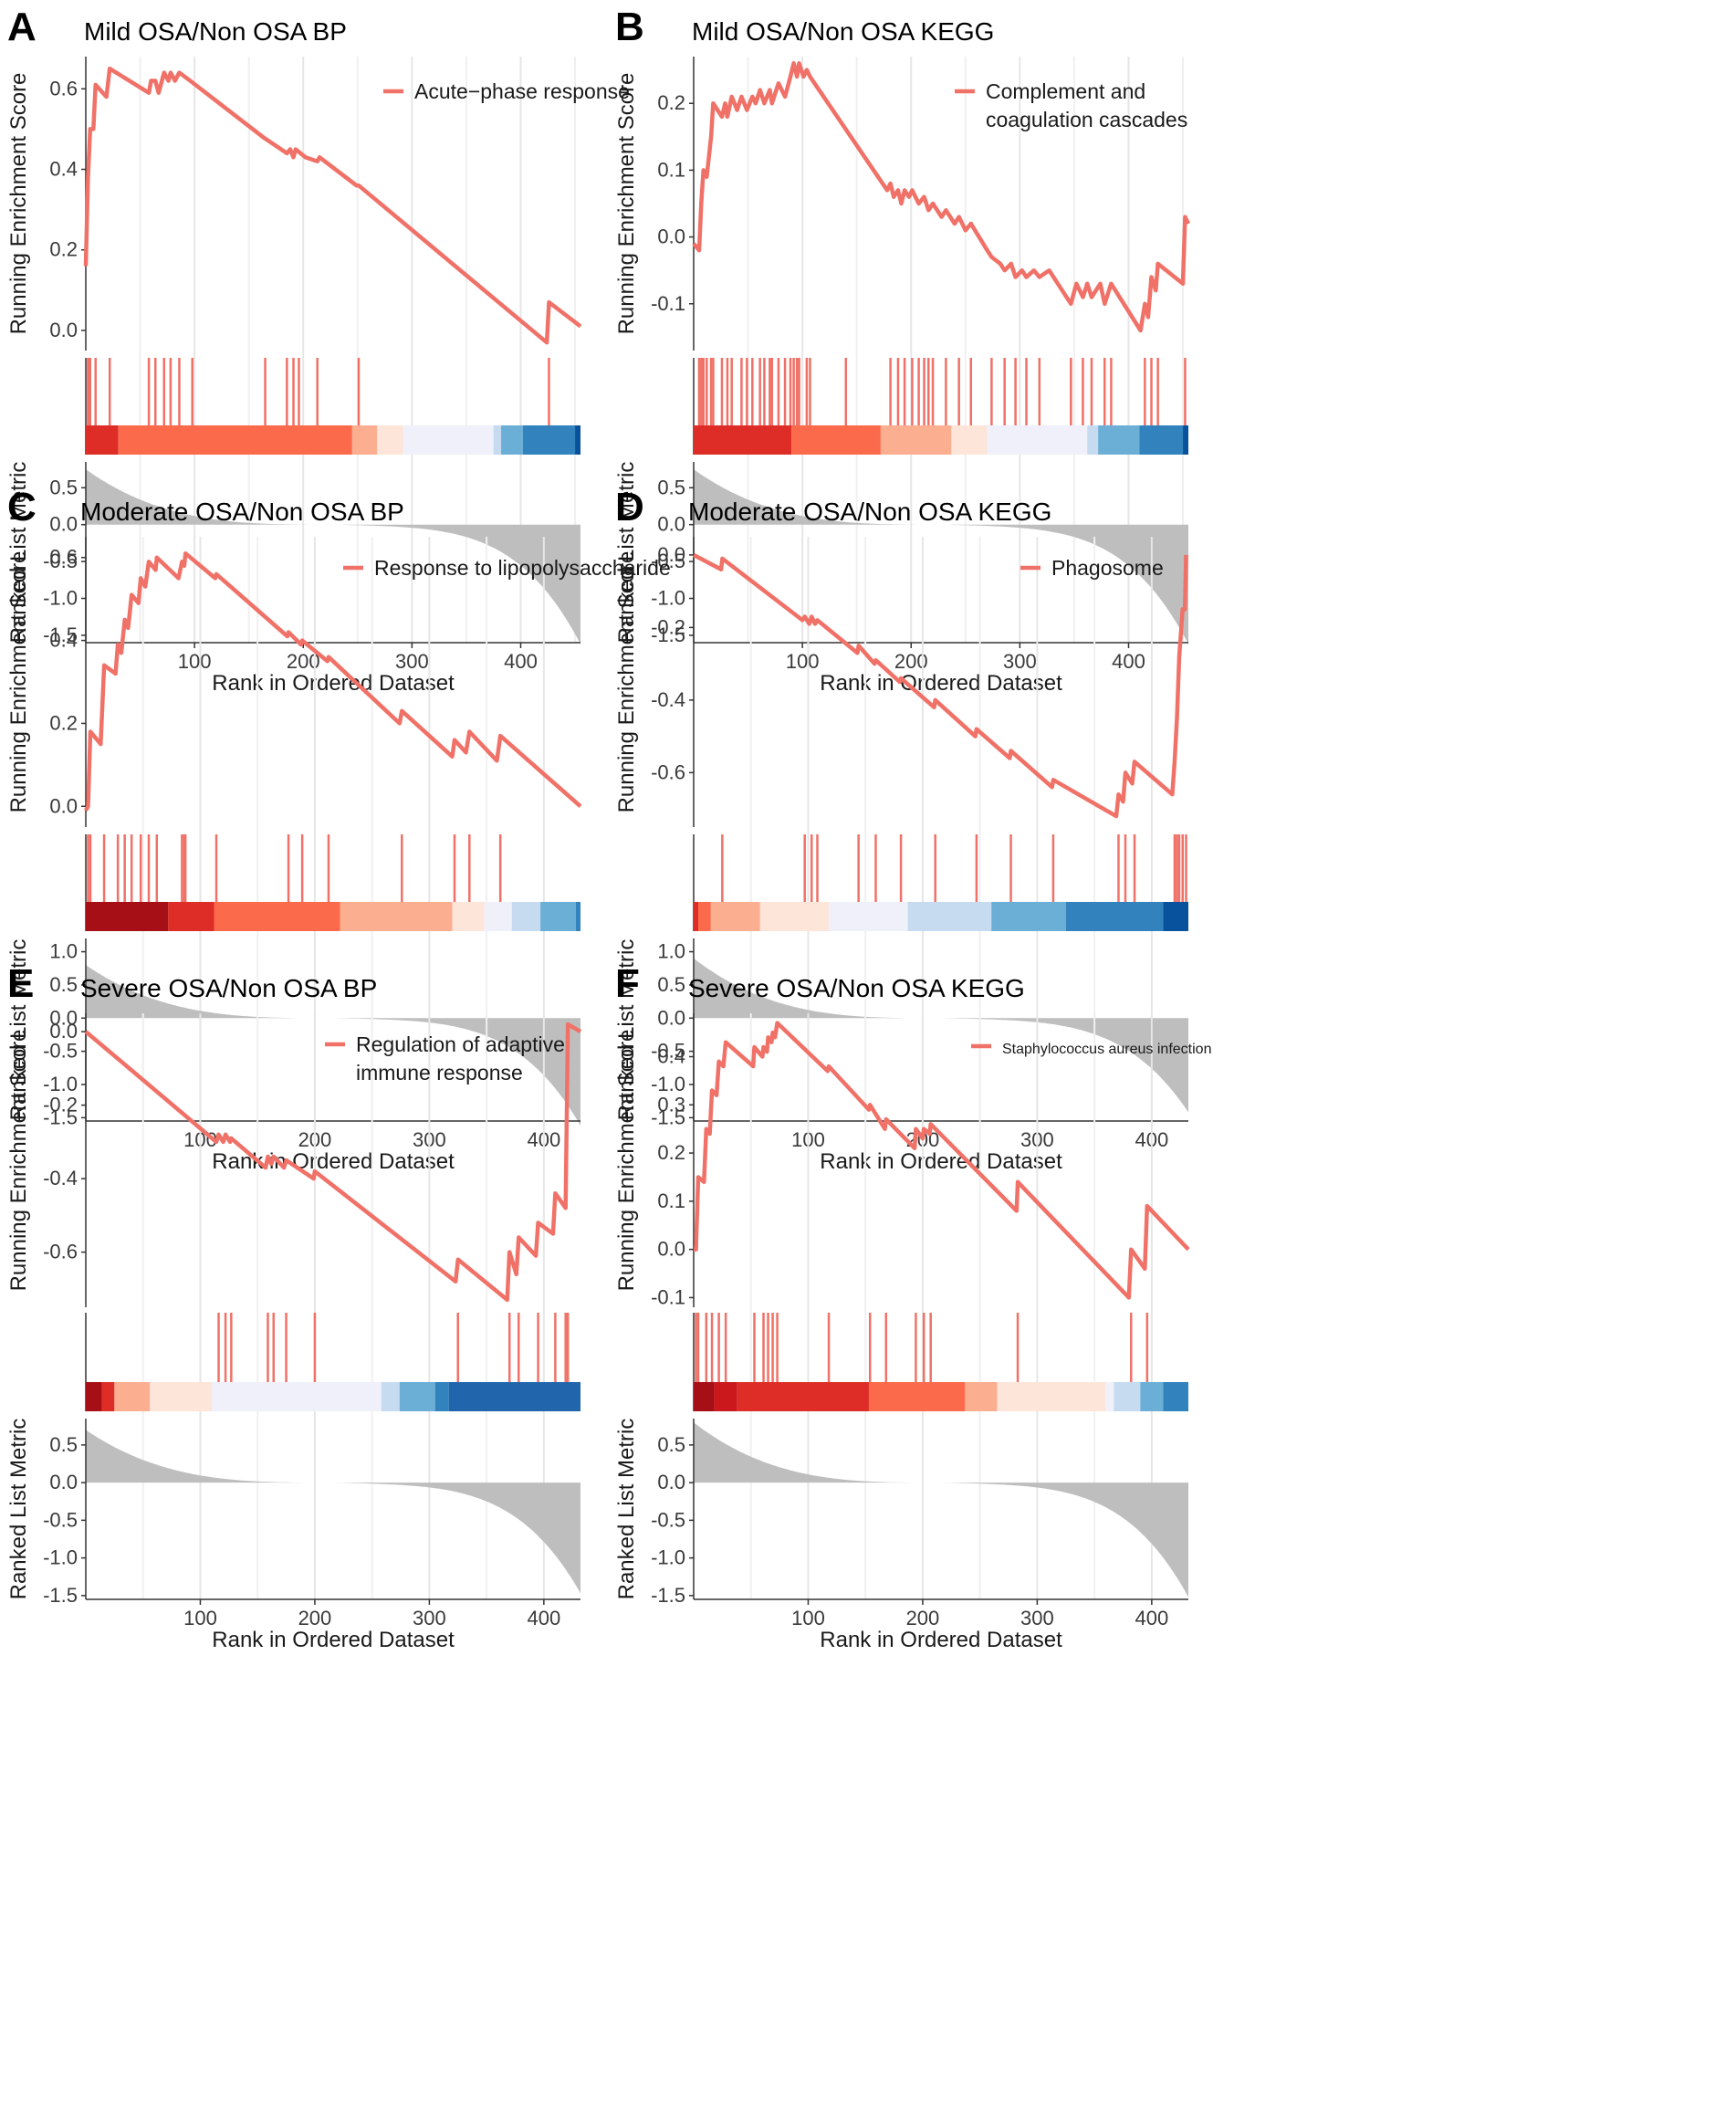  I want to click on legend-label: immune response, so click(439, 1072).